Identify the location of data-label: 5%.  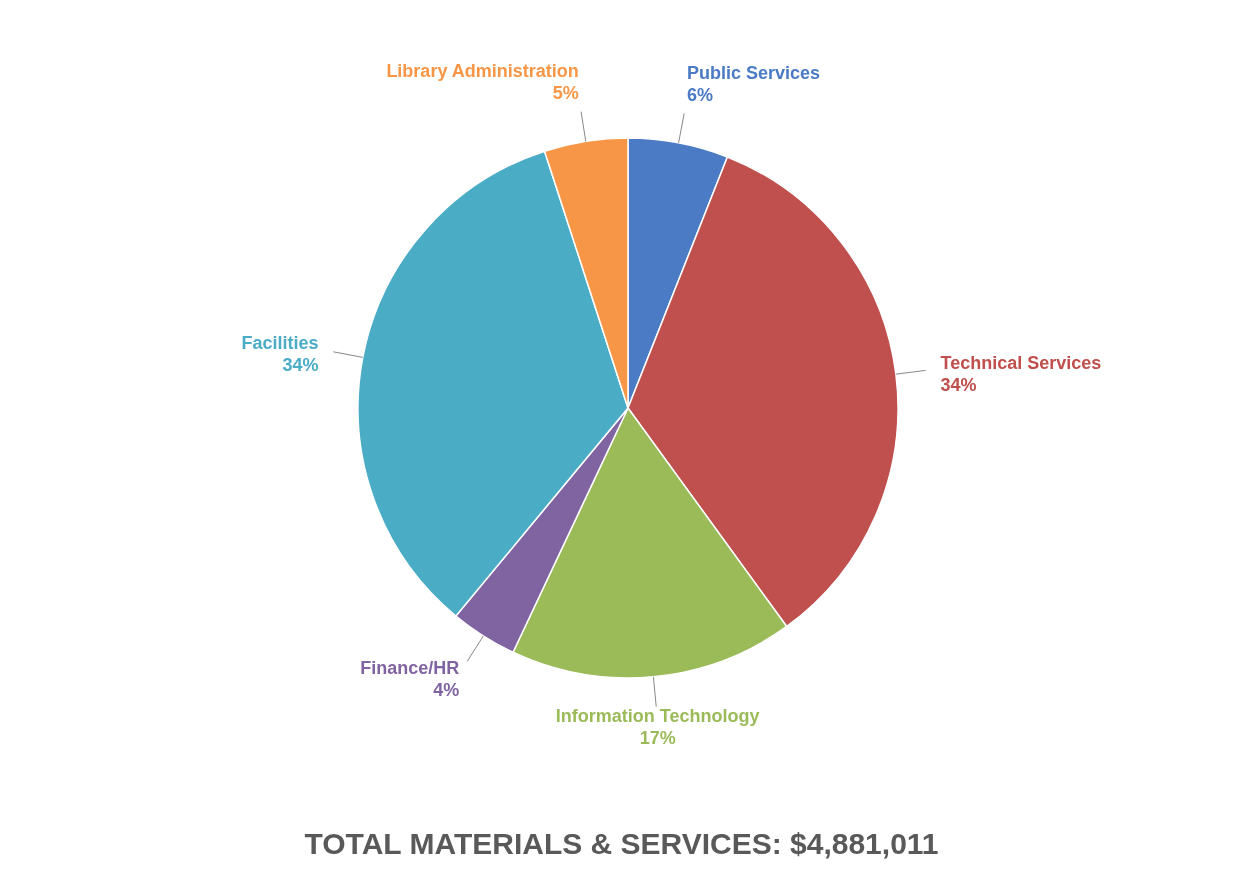
(565, 92).